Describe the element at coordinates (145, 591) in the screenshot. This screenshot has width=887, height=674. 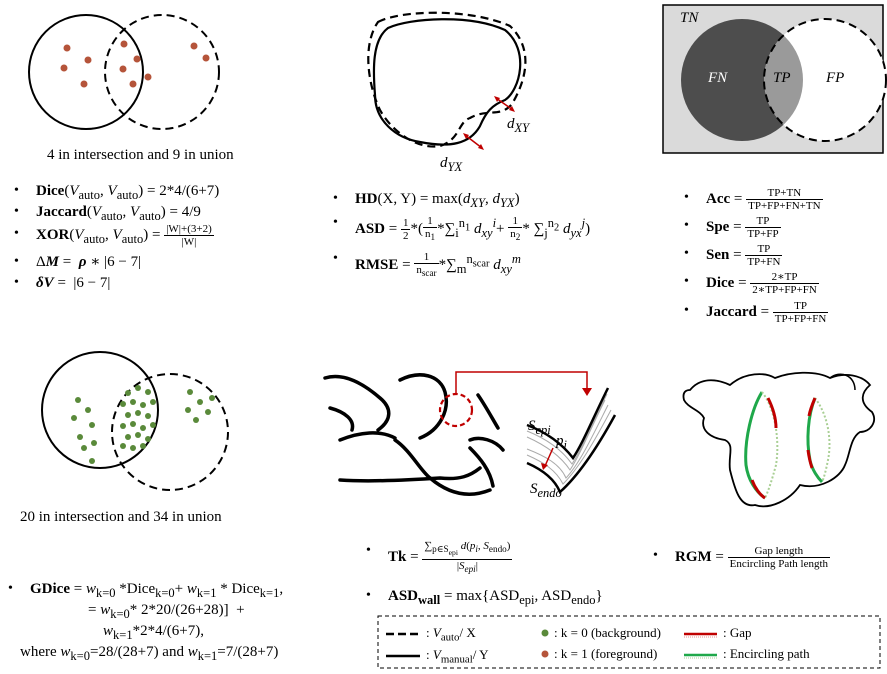
I see `panel4-gdice-line1: GDice = wk=0 *Dicek=0+ wk=1 * Dicek=1,` at that location.